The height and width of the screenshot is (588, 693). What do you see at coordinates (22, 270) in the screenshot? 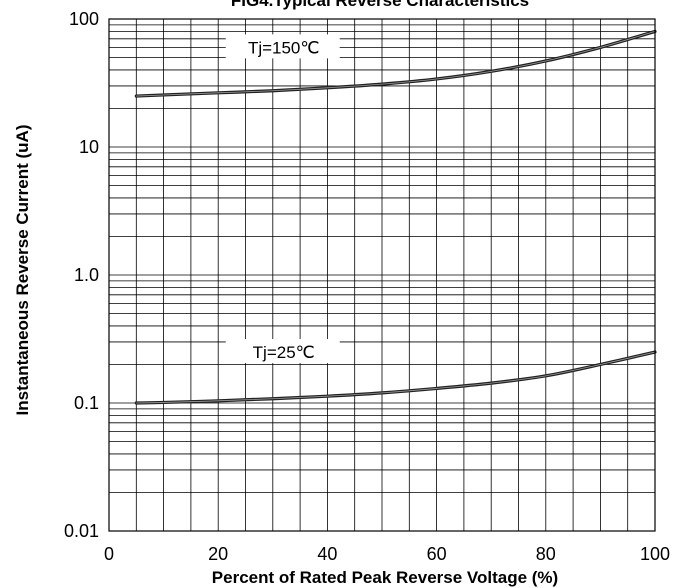
I see `y-axis-title: Instantaneous Reverse Current (uA)` at bounding box center [22, 270].